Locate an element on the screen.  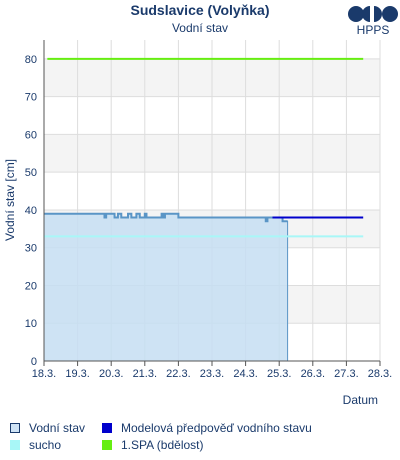
chart-title: Sudslavice (Volyňka) is located at coordinates (200, 10).